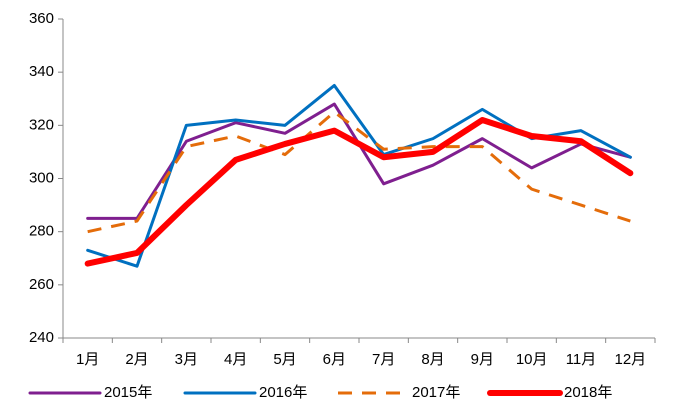 The height and width of the screenshot is (405, 673). Describe the element at coordinates (186, 359) in the screenshot. I see `x-tick-label: 3月` at that location.